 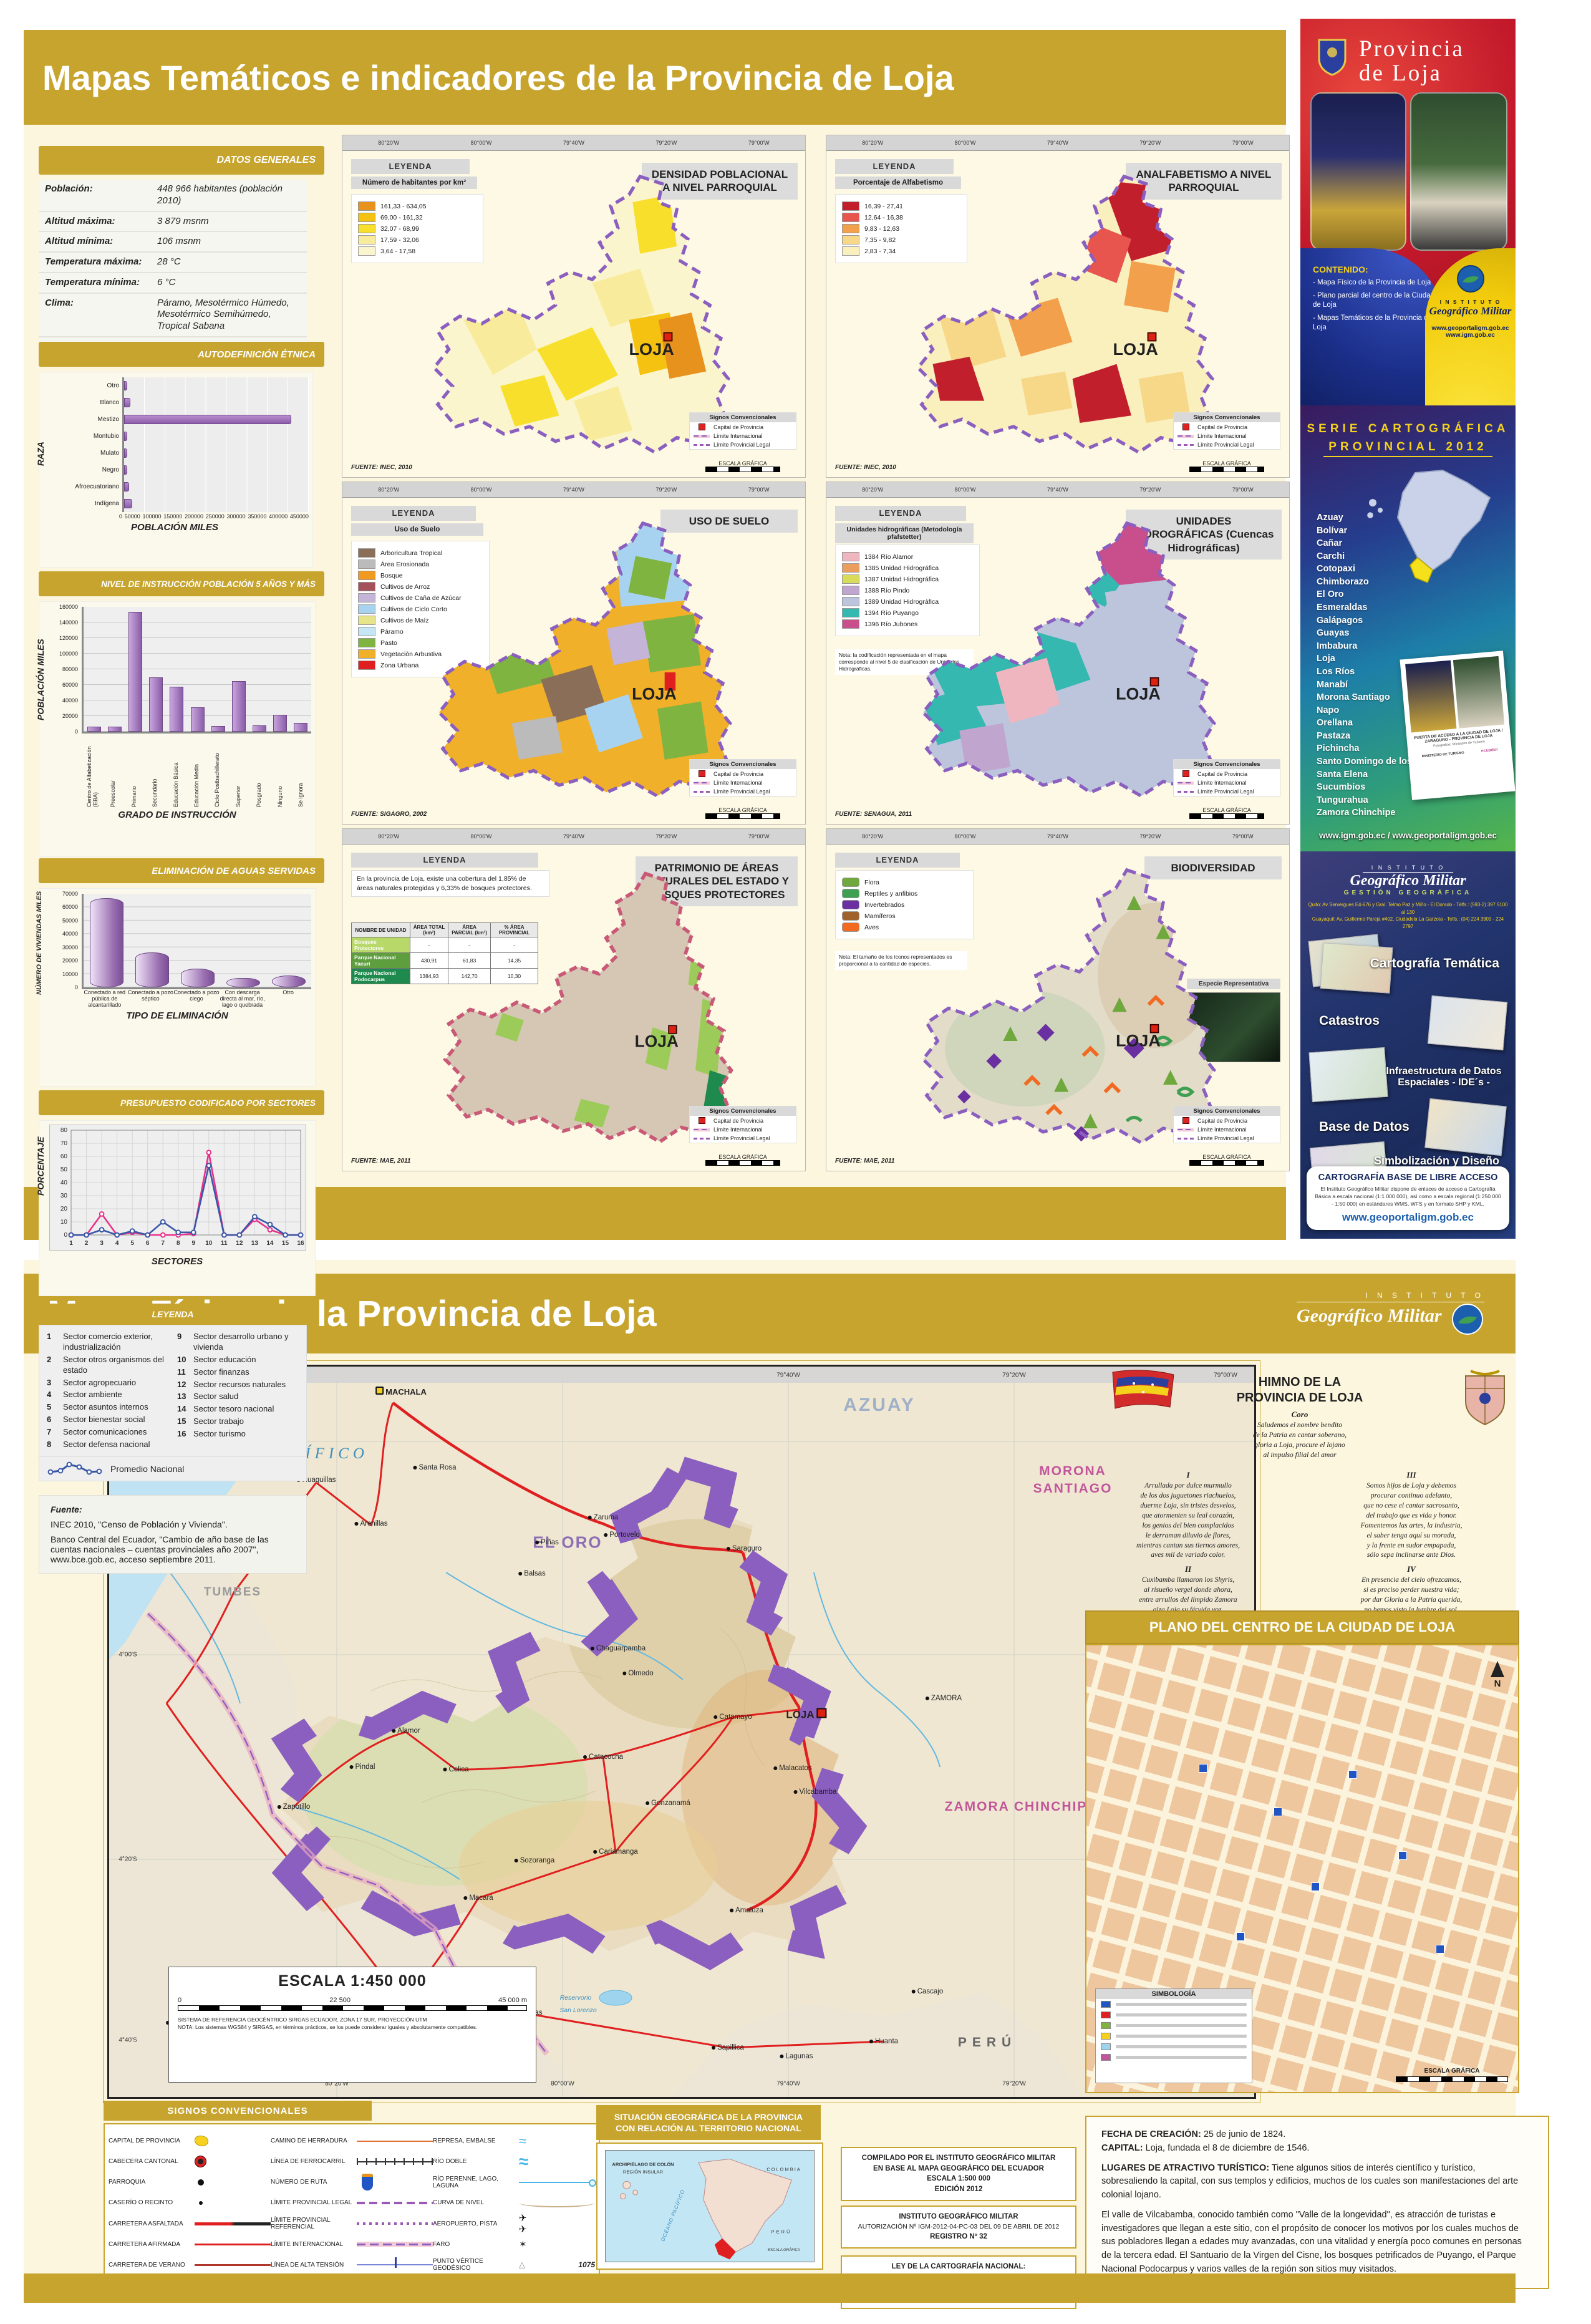 What do you see at coordinates (1429, 526) in the screenshot?
I see `ecuador-map` at bounding box center [1429, 526].